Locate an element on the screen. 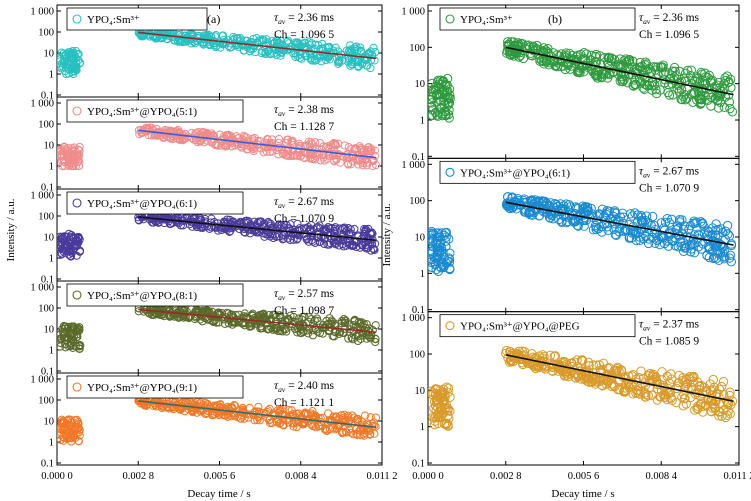 The width and height of the screenshot is (751, 501). x-tick-label: 0.011 2 is located at coordinates (381, 476).